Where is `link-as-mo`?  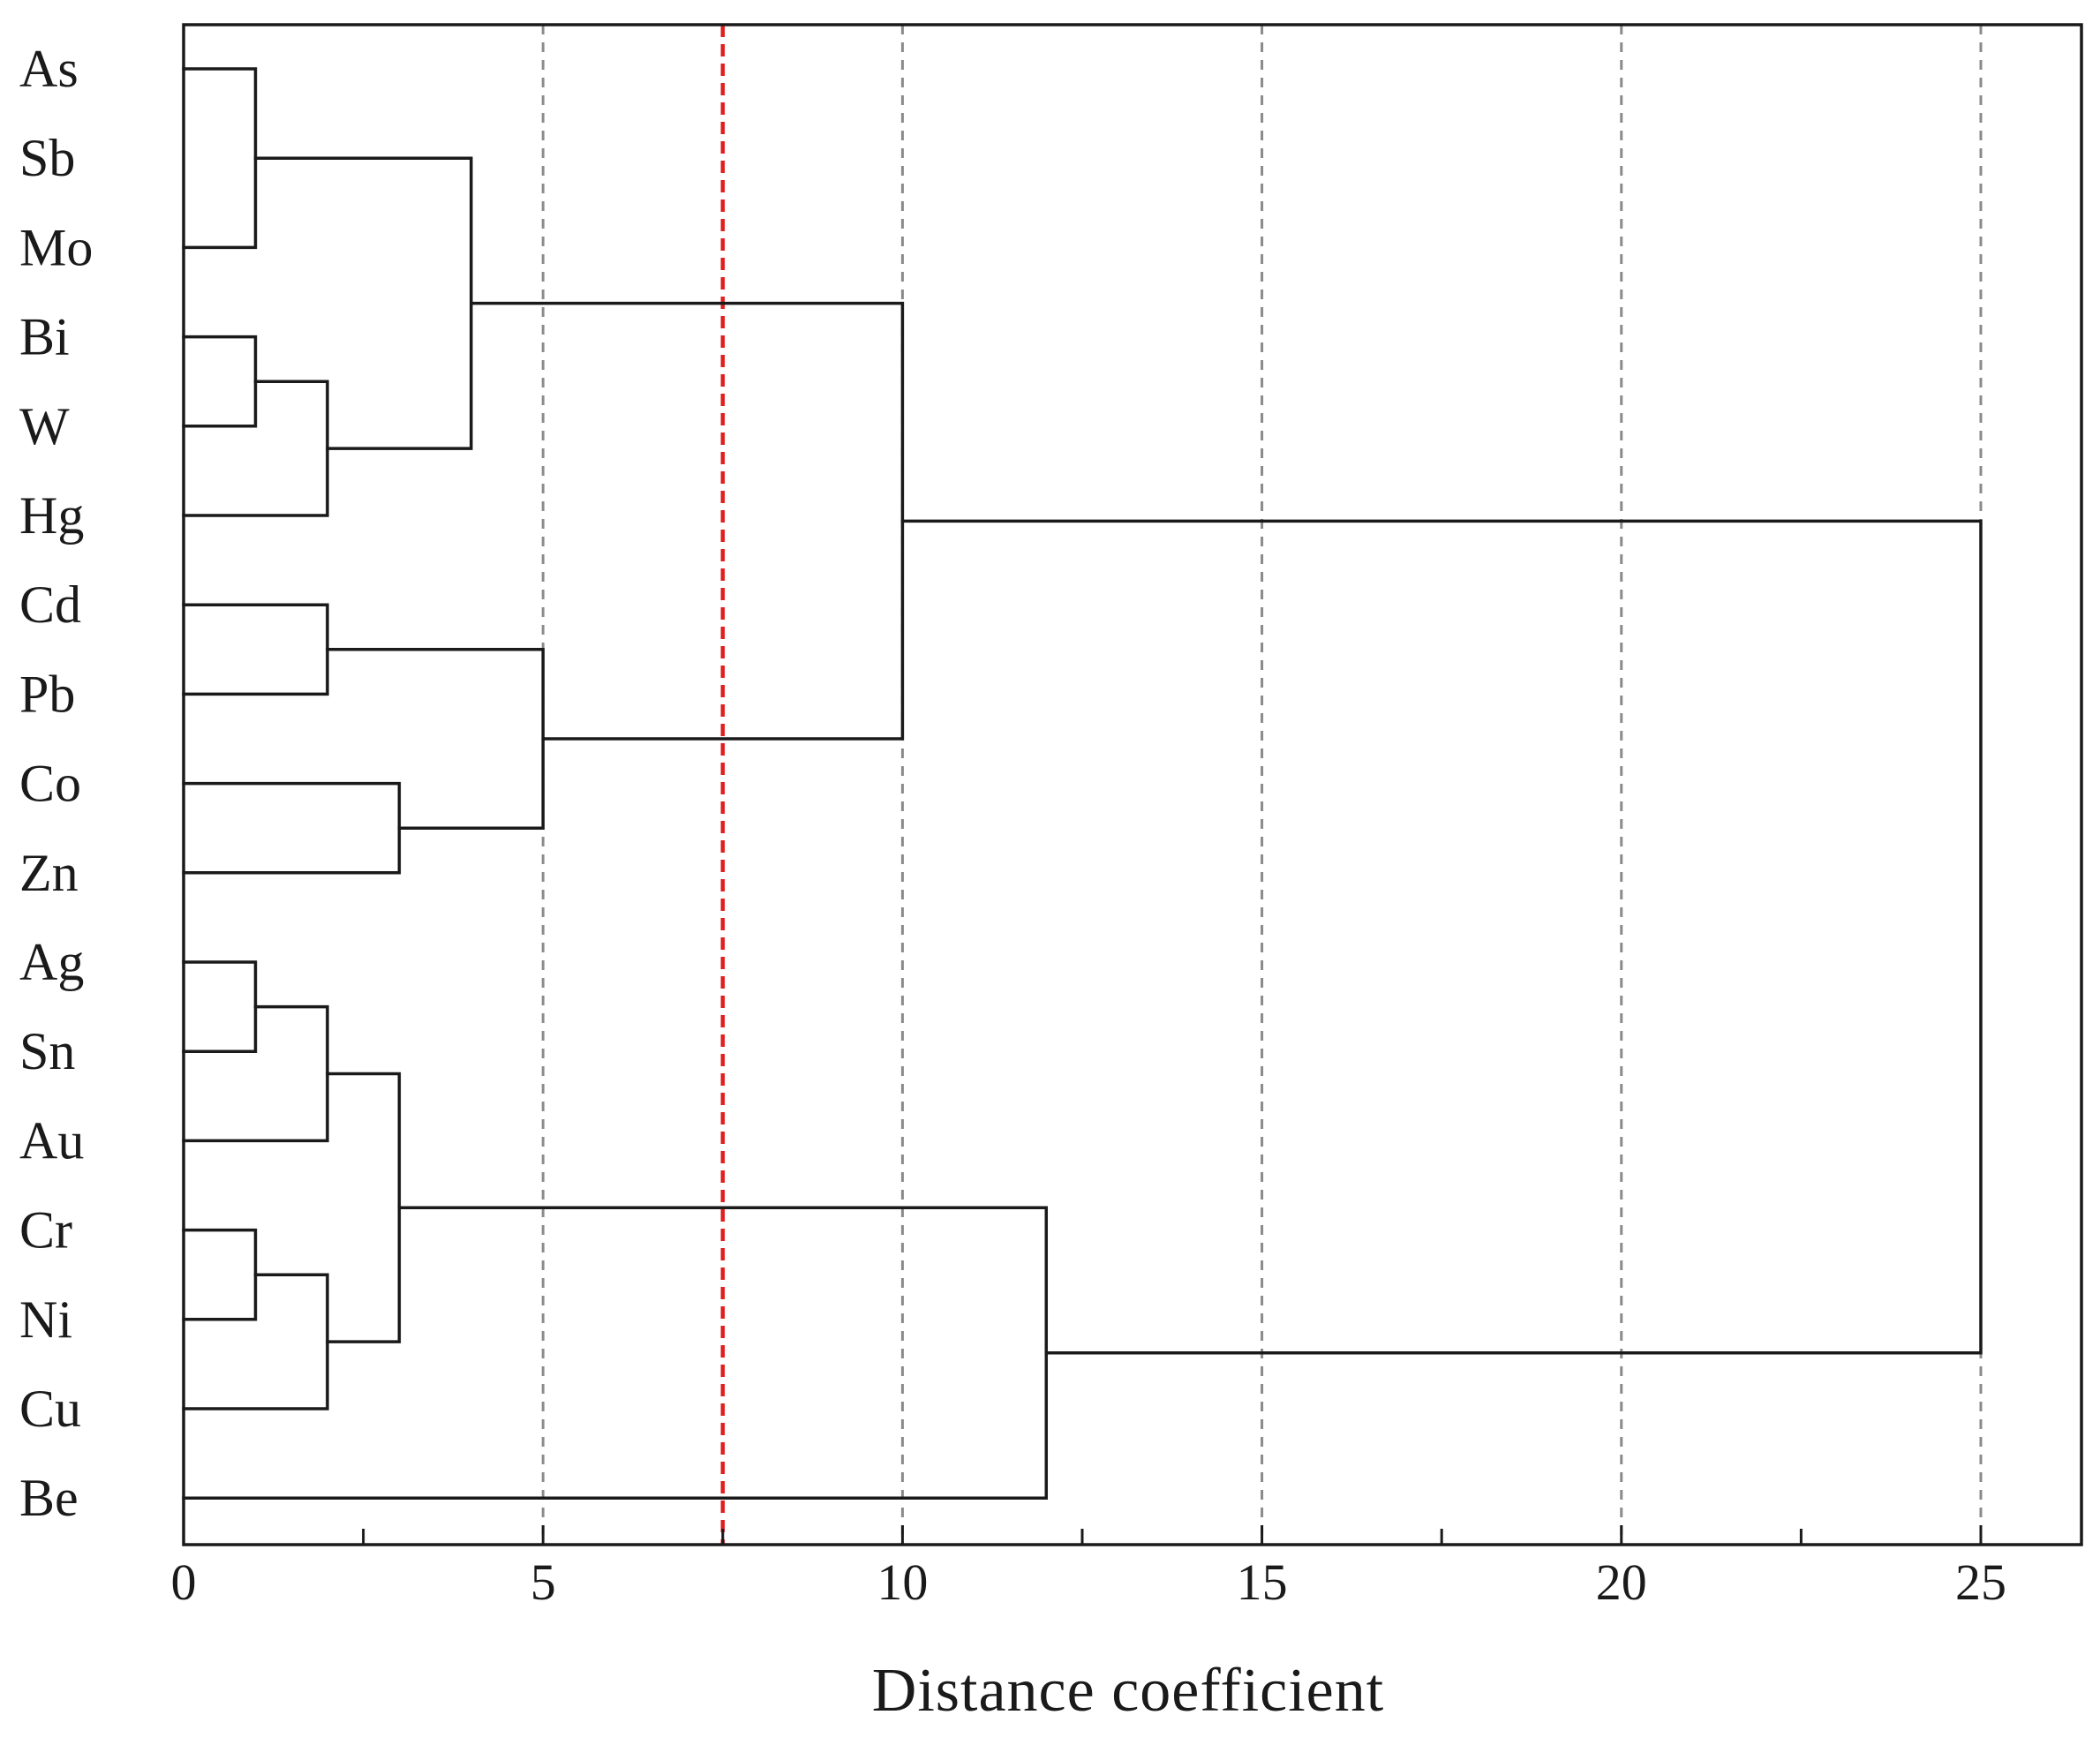
link-as-mo is located at coordinates (220, 158).